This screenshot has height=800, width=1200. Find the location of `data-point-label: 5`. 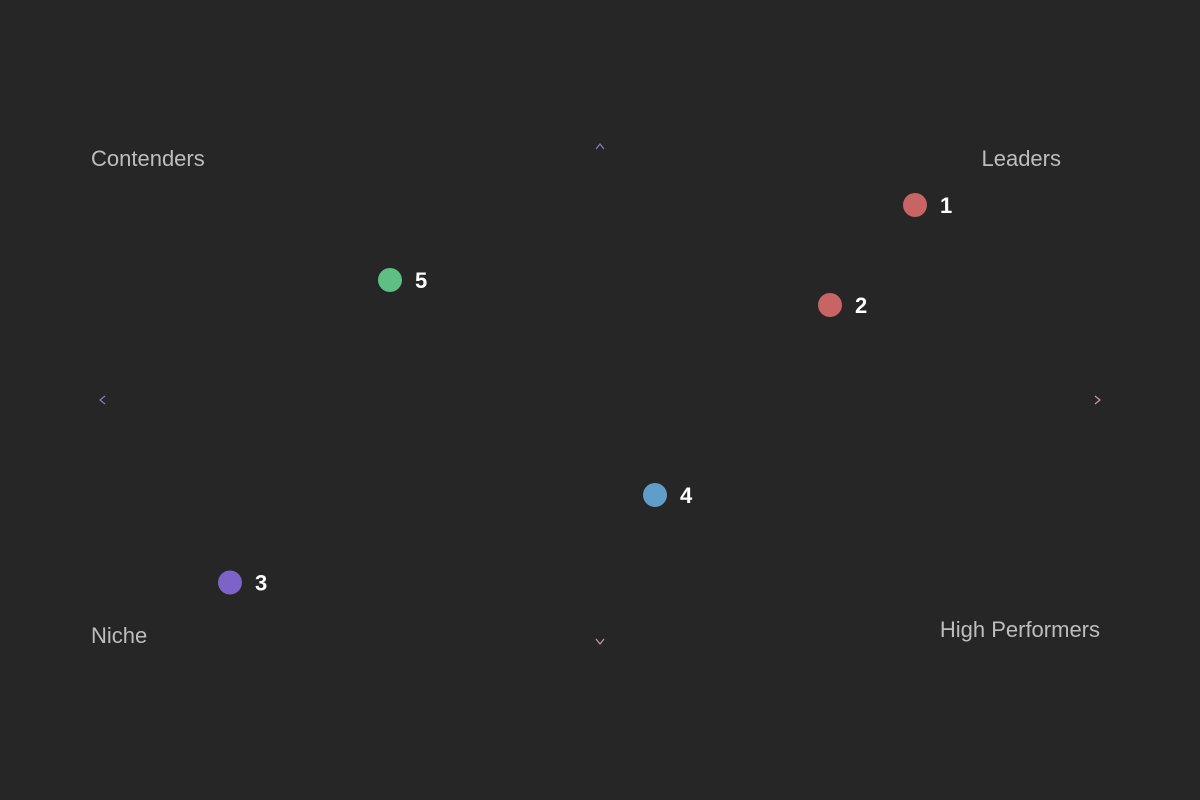

data-point-label: 5 is located at coordinates (421, 280).